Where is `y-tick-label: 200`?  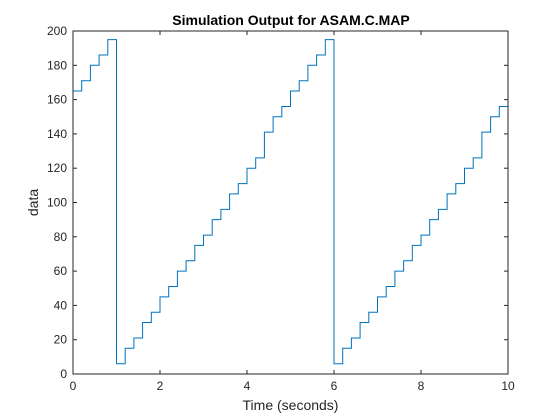
y-tick-label: 200 is located at coordinates (57, 31).